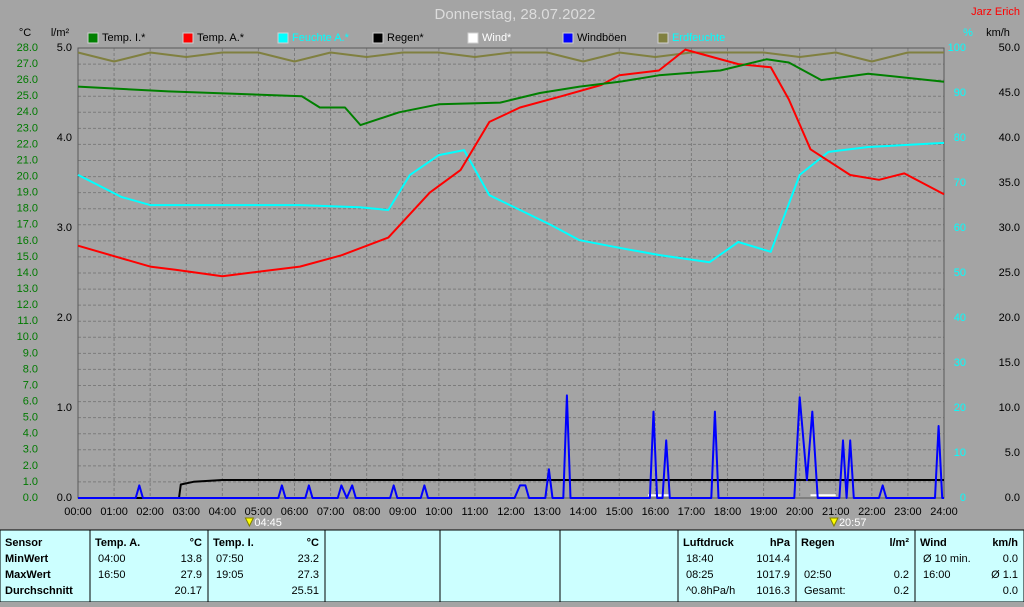 Image resolution: width=1024 pixels, height=607 pixels. What do you see at coordinates (295, 512) in the screenshot?
I see `x-tick-label: 06:00` at bounding box center [295, 512].